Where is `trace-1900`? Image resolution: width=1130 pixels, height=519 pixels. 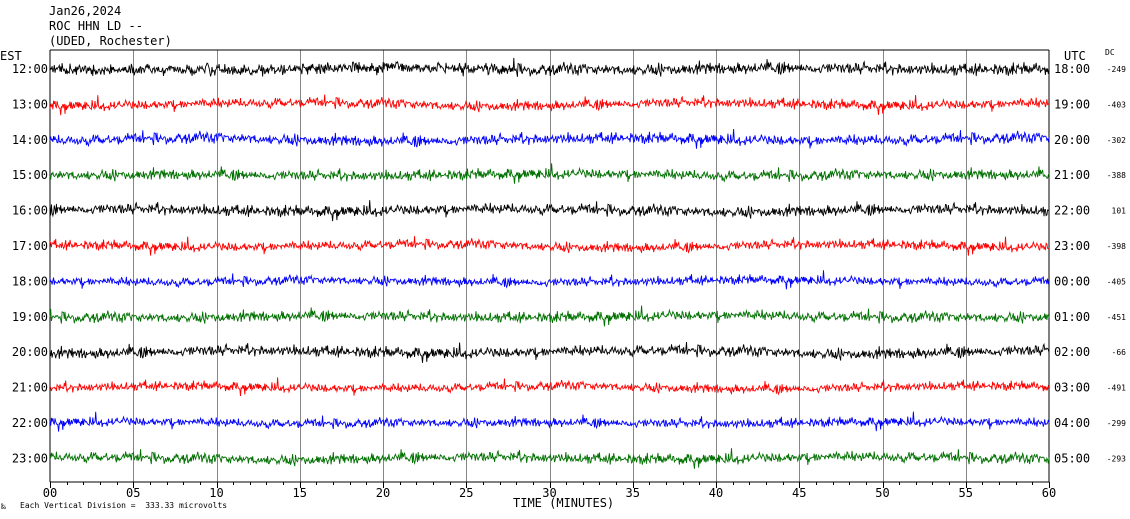
trace-1900 is located at coordinates (549, 316).